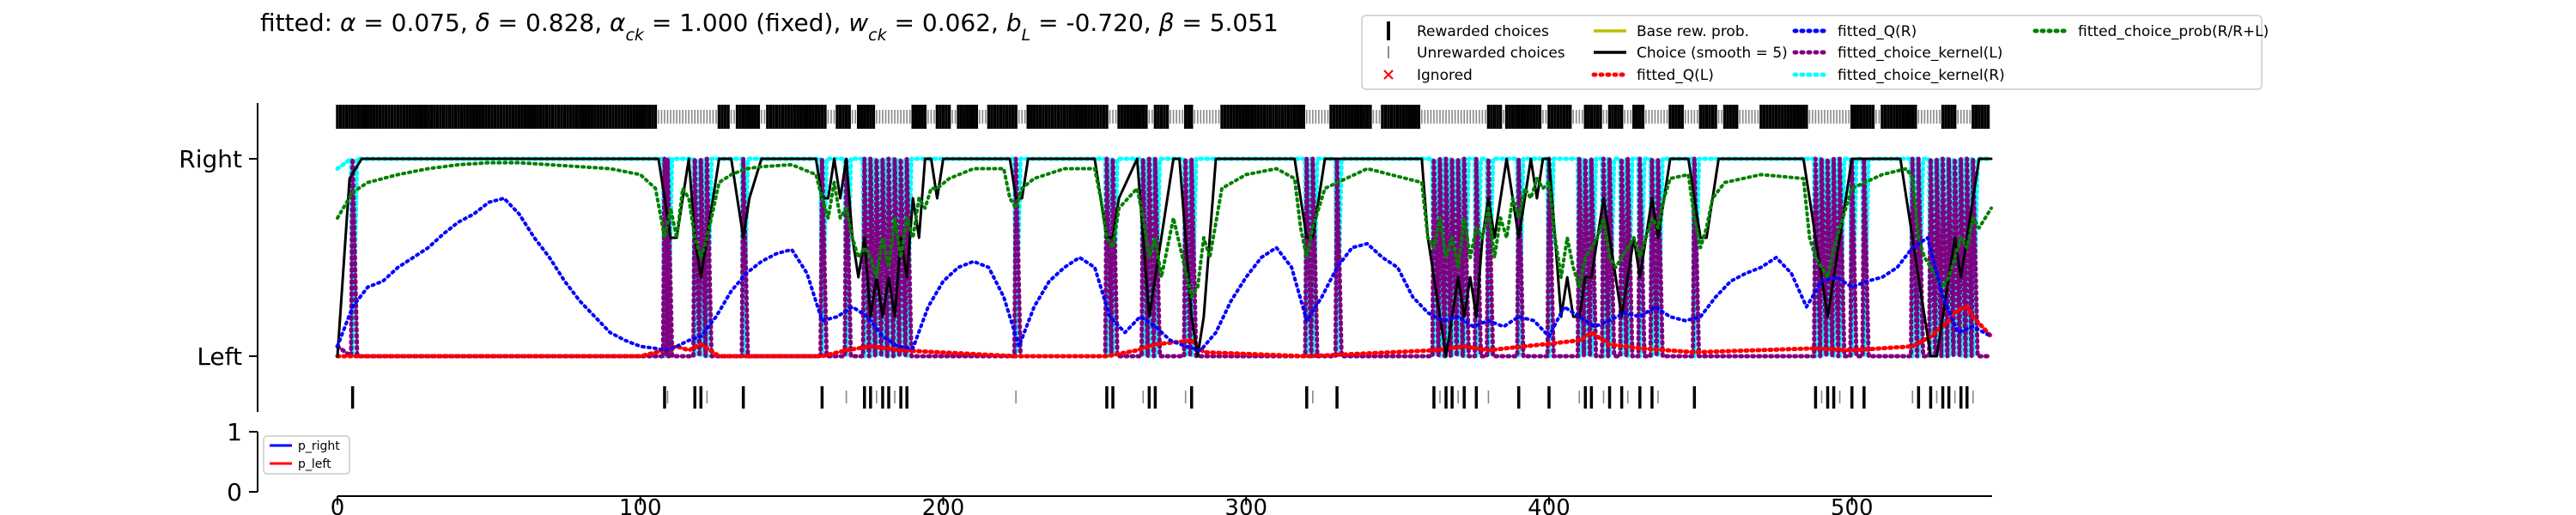 The height and width of the screenshot is (515, 2576). Describe the element at coordinates (640, 505) in the screenshot. I see `sub-x-tick-label: 100` at that location.